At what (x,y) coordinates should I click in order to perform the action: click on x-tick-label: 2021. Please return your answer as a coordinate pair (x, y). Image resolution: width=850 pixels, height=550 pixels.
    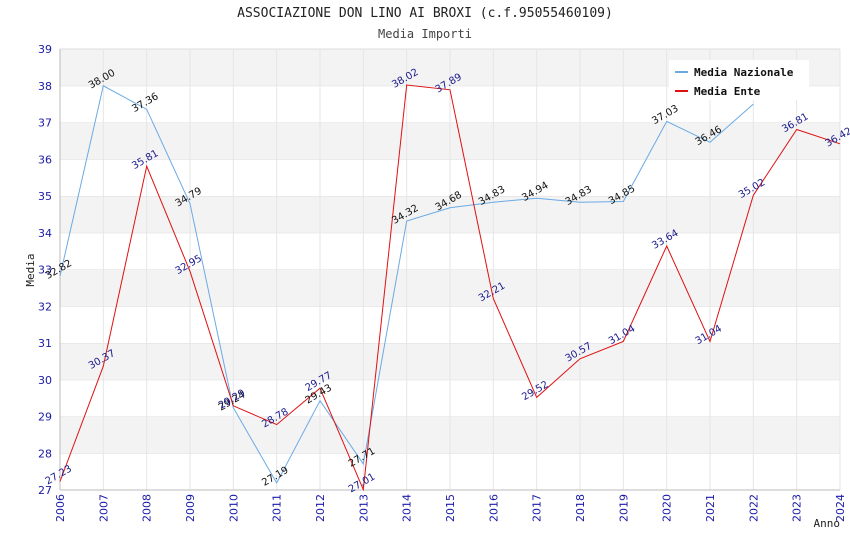
    Looking at the image, I should click on (710, 508).